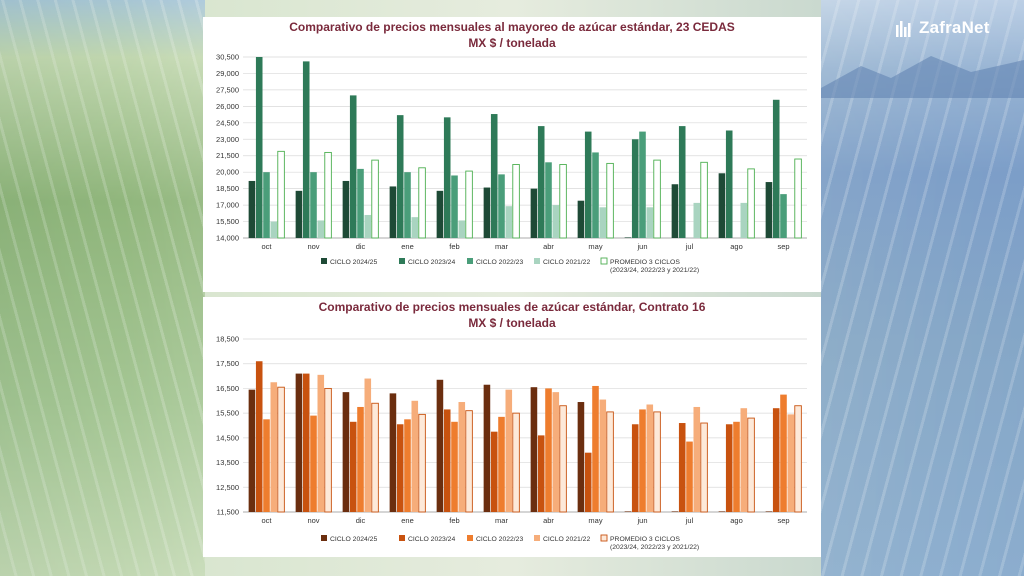 The width and height of the screenshot is (1024, 576). Describe the element at coordinates (512, 323) in the screenshot. I see `chart-subtitle: MX $ / tonelada` at that location.